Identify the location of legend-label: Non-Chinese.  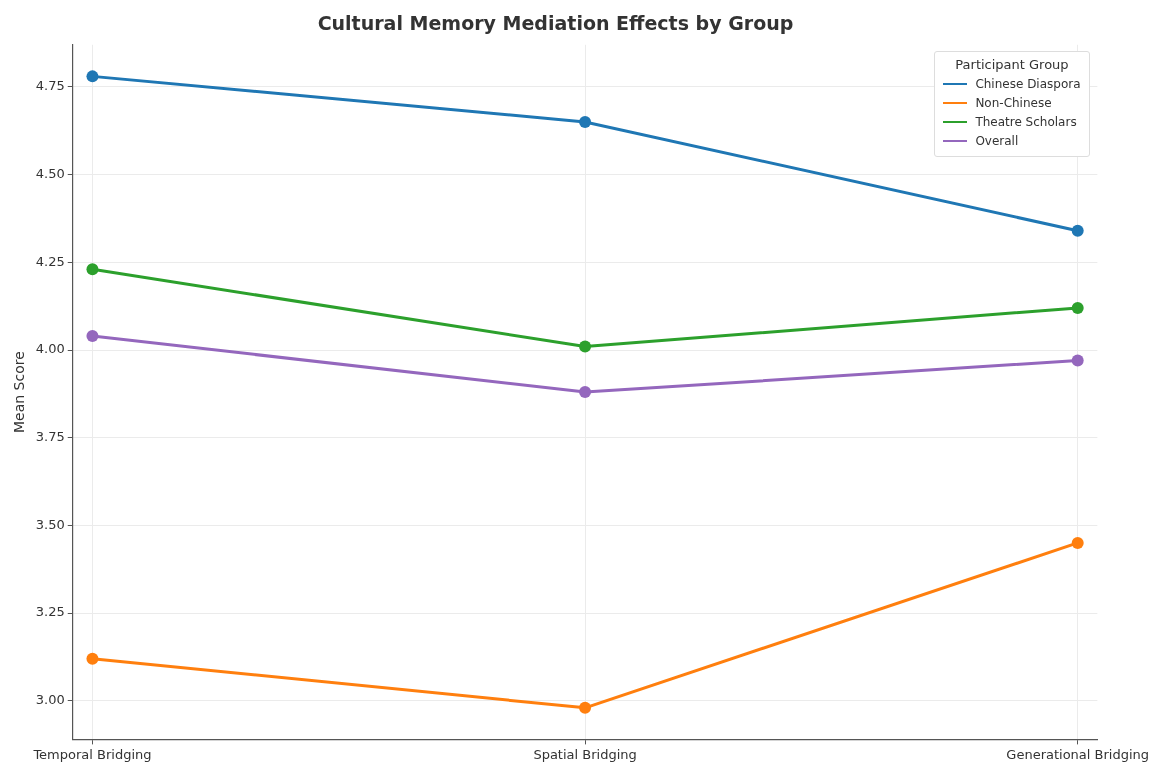
(1013, 103).